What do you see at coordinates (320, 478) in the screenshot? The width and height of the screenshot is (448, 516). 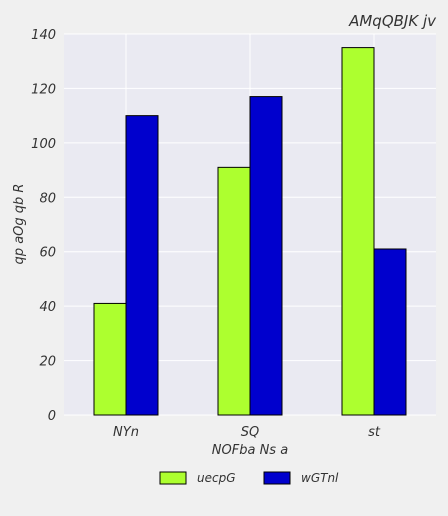 I see `legend-label: wGTnl` at bounding box center [320, 478].